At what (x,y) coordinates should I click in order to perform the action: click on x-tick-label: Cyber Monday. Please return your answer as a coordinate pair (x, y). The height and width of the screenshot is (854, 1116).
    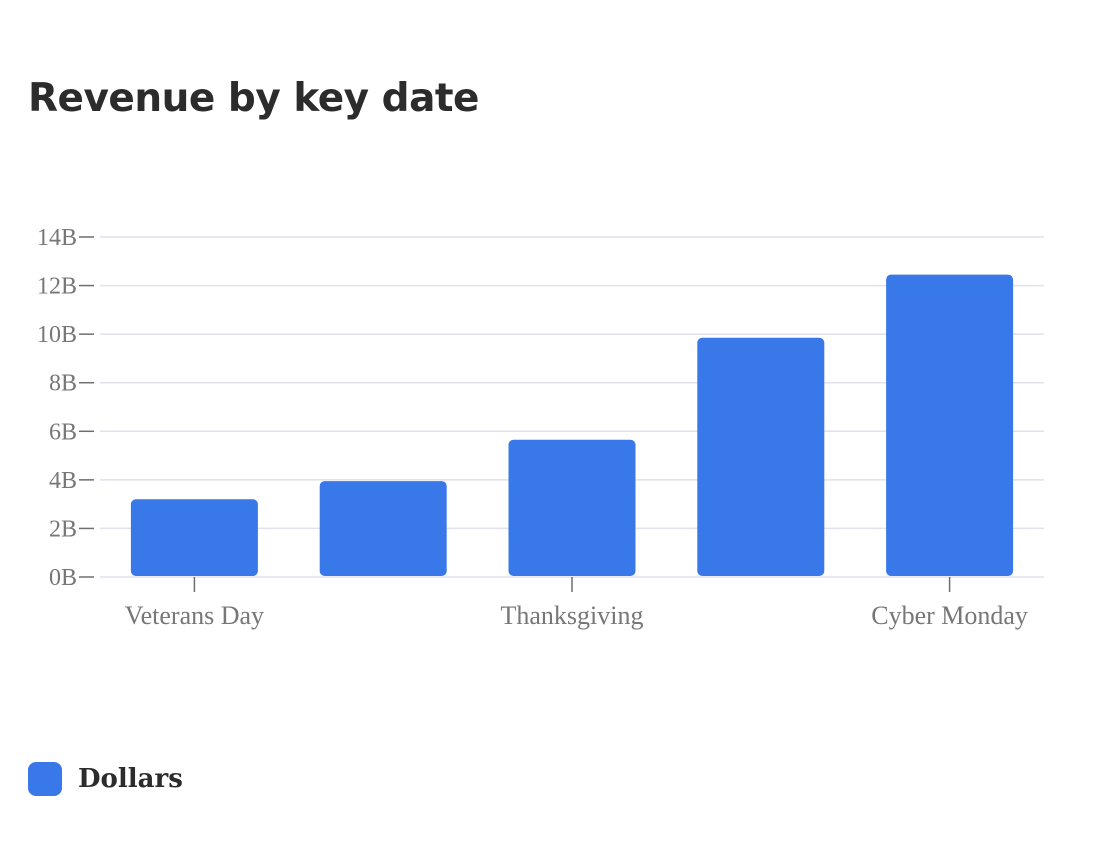
    Looking at the image, I should click on (949, 615).